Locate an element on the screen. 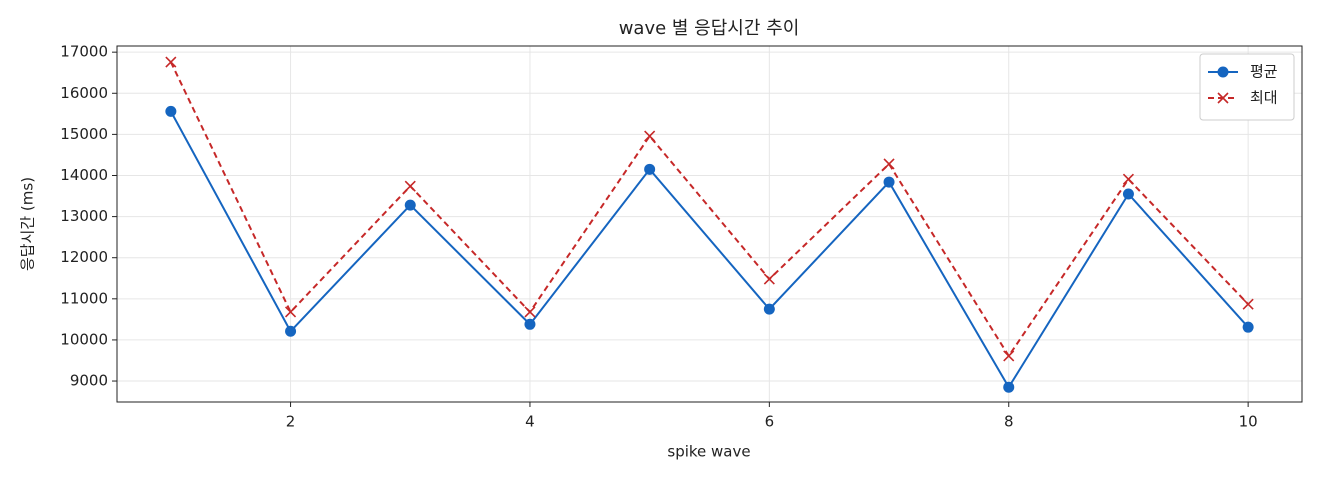 This screenshot has height=480, width=1320. x-tick-label: 6 is located at coordinates (770, 422).